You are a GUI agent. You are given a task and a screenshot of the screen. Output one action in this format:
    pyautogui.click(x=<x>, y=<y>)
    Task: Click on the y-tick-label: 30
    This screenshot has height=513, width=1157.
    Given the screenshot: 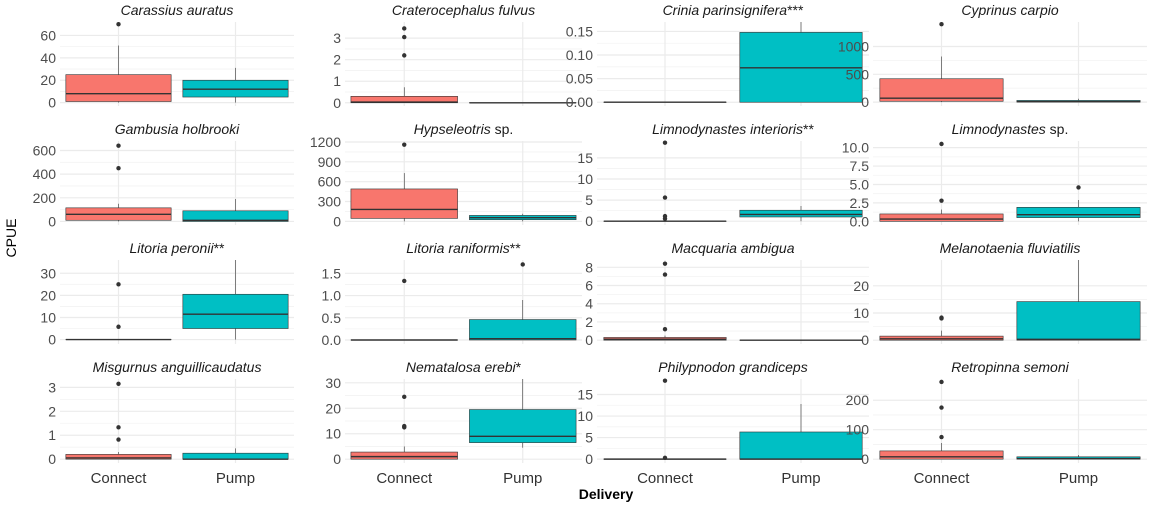 What is the action you would take?
    pyautogui.click(x=333, y=383)
    